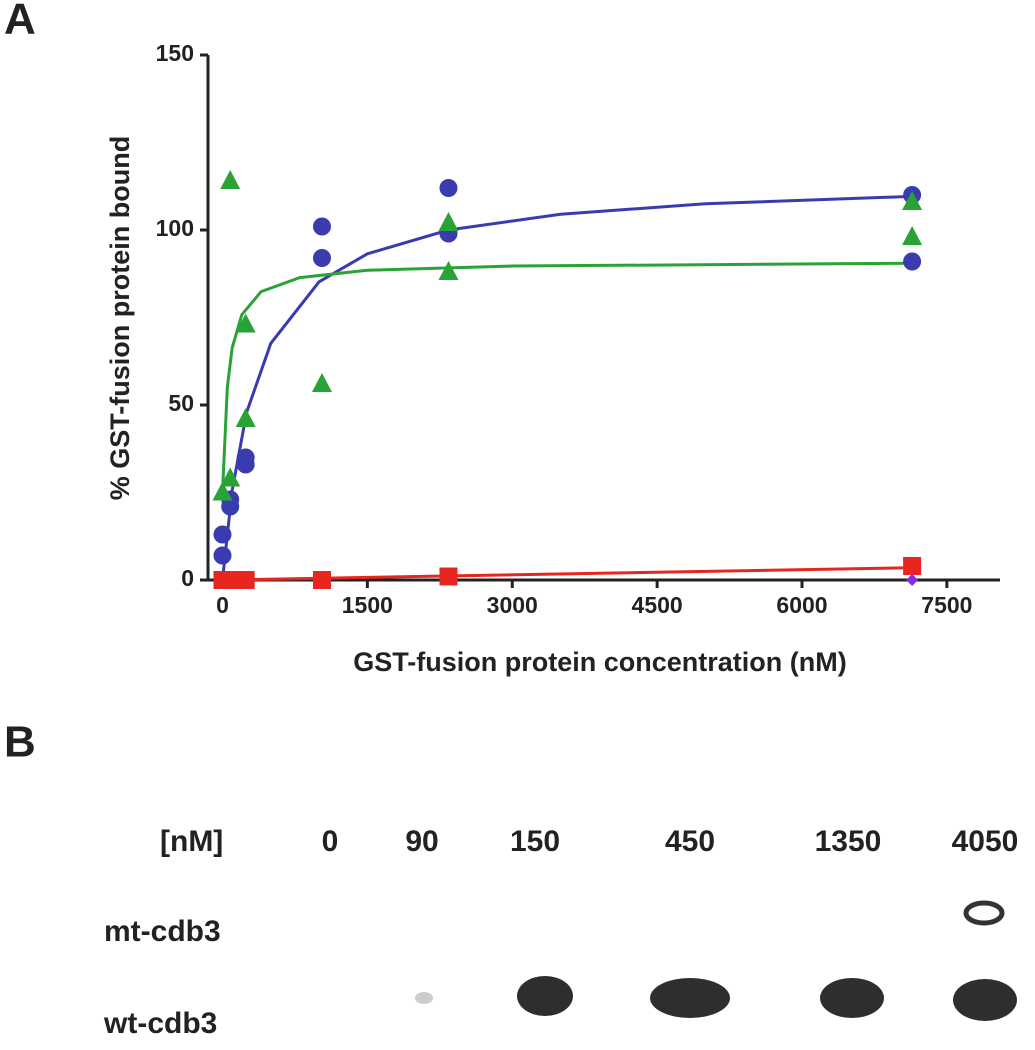 This screenshot has width=1035, height=1050. Describe the element at coordinates (690, 841) in the screenshot. I see `lane-label: 450` at that location.